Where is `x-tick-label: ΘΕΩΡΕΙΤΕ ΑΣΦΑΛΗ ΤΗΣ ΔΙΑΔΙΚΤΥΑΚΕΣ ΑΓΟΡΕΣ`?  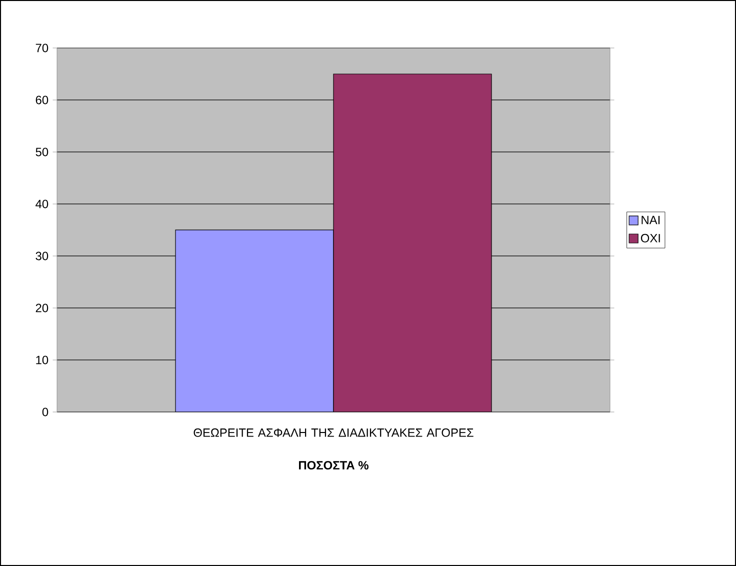
x-tick-label: ΘΕΩΡΕΙΤΕ ΑΣΦΑΛΗ ΤΗΣ ΔΙΑΔΙΚΤΥΑΚΕΣ ΑΓΟΡΕΣ is located at coordinates (334, 432).